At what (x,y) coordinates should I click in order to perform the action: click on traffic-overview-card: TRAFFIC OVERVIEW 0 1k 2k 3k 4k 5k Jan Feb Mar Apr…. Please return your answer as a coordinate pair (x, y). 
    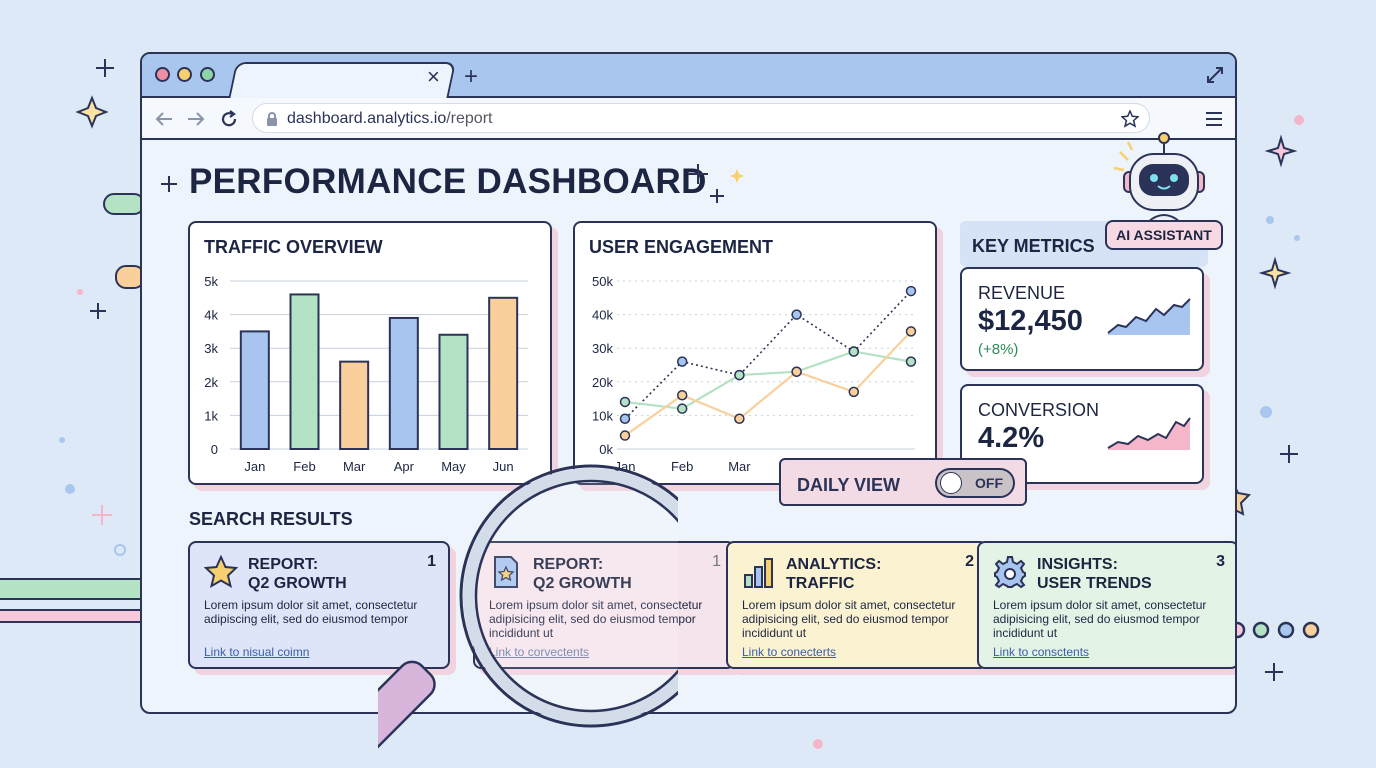
    Looking at the image, I should click on (370, 353).